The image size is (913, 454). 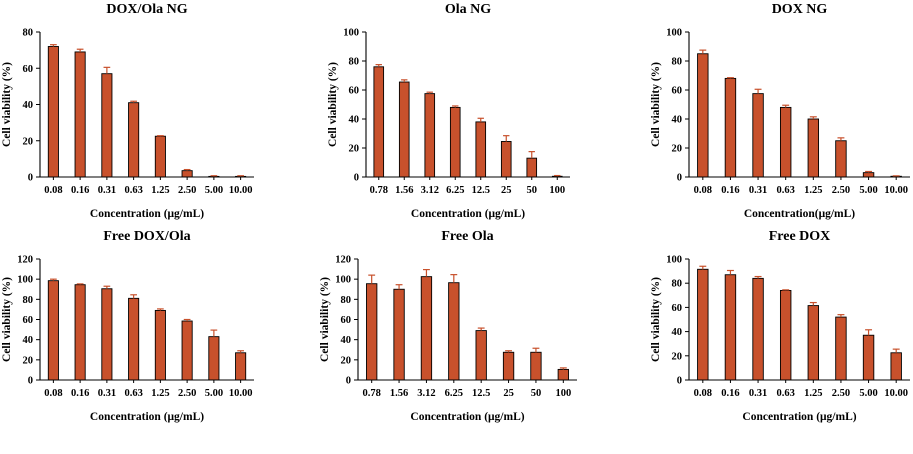 I want to click on x-tick-label: 100, so click(x=557, y=190).